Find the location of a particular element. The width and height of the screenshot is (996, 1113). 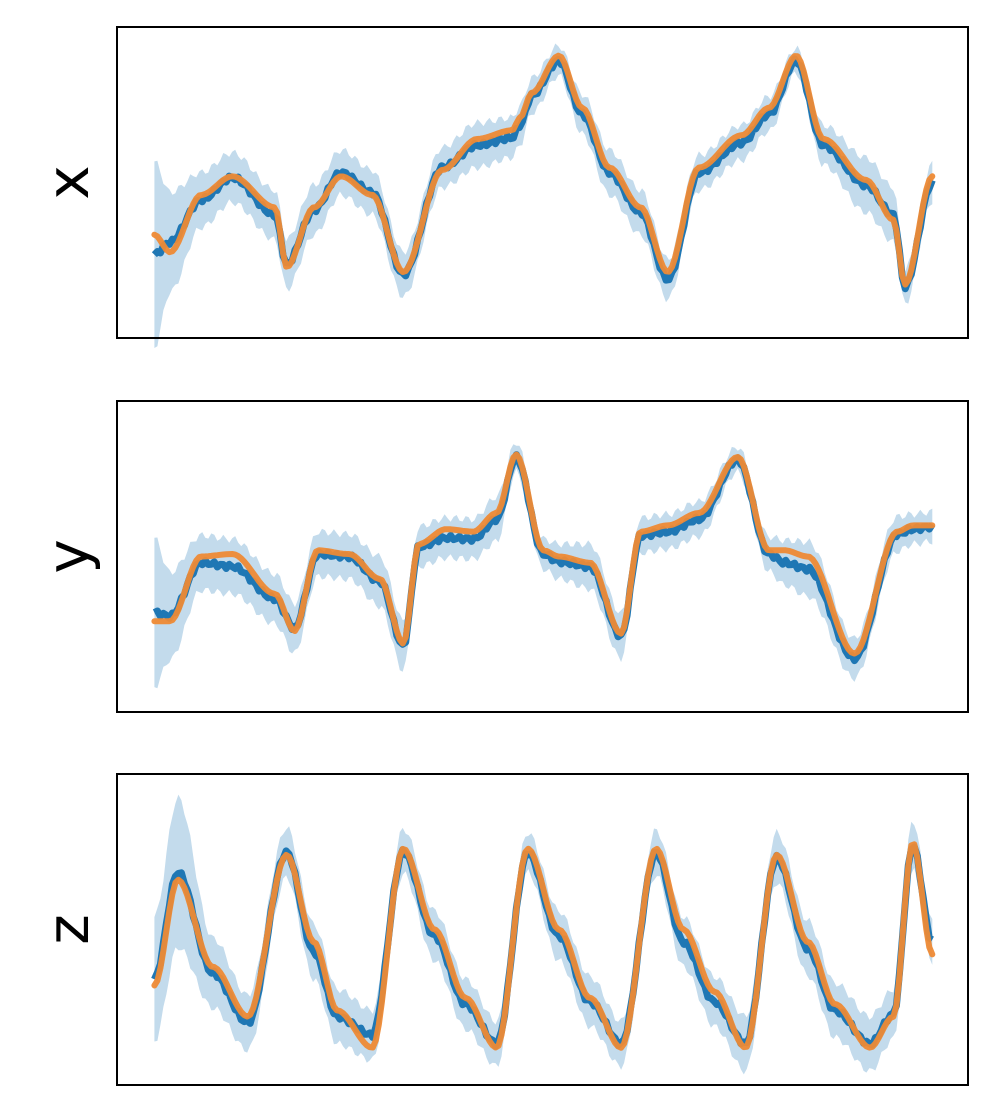

fit-line-y is located at coordinates (543, 554).